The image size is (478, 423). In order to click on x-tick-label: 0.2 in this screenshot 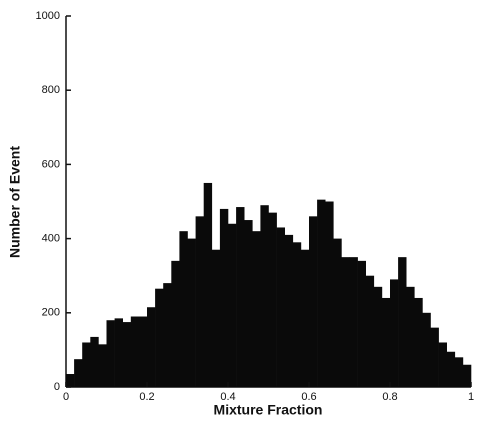, I will do `click(146, 397)`.